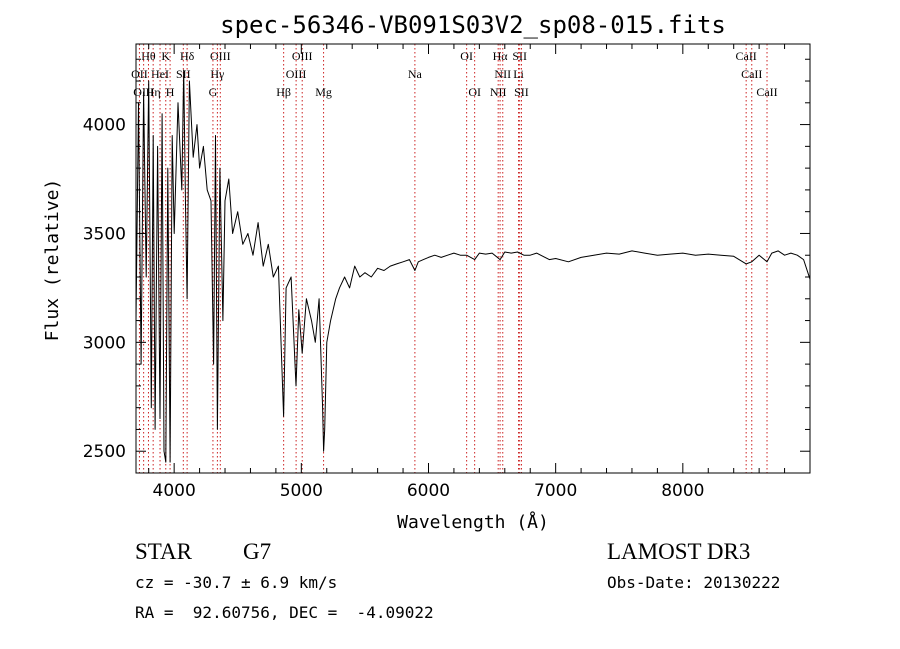 The width and height of the screenshot is (900, 649). I want to click on spectral-line-label: Na, so click(415, 74).